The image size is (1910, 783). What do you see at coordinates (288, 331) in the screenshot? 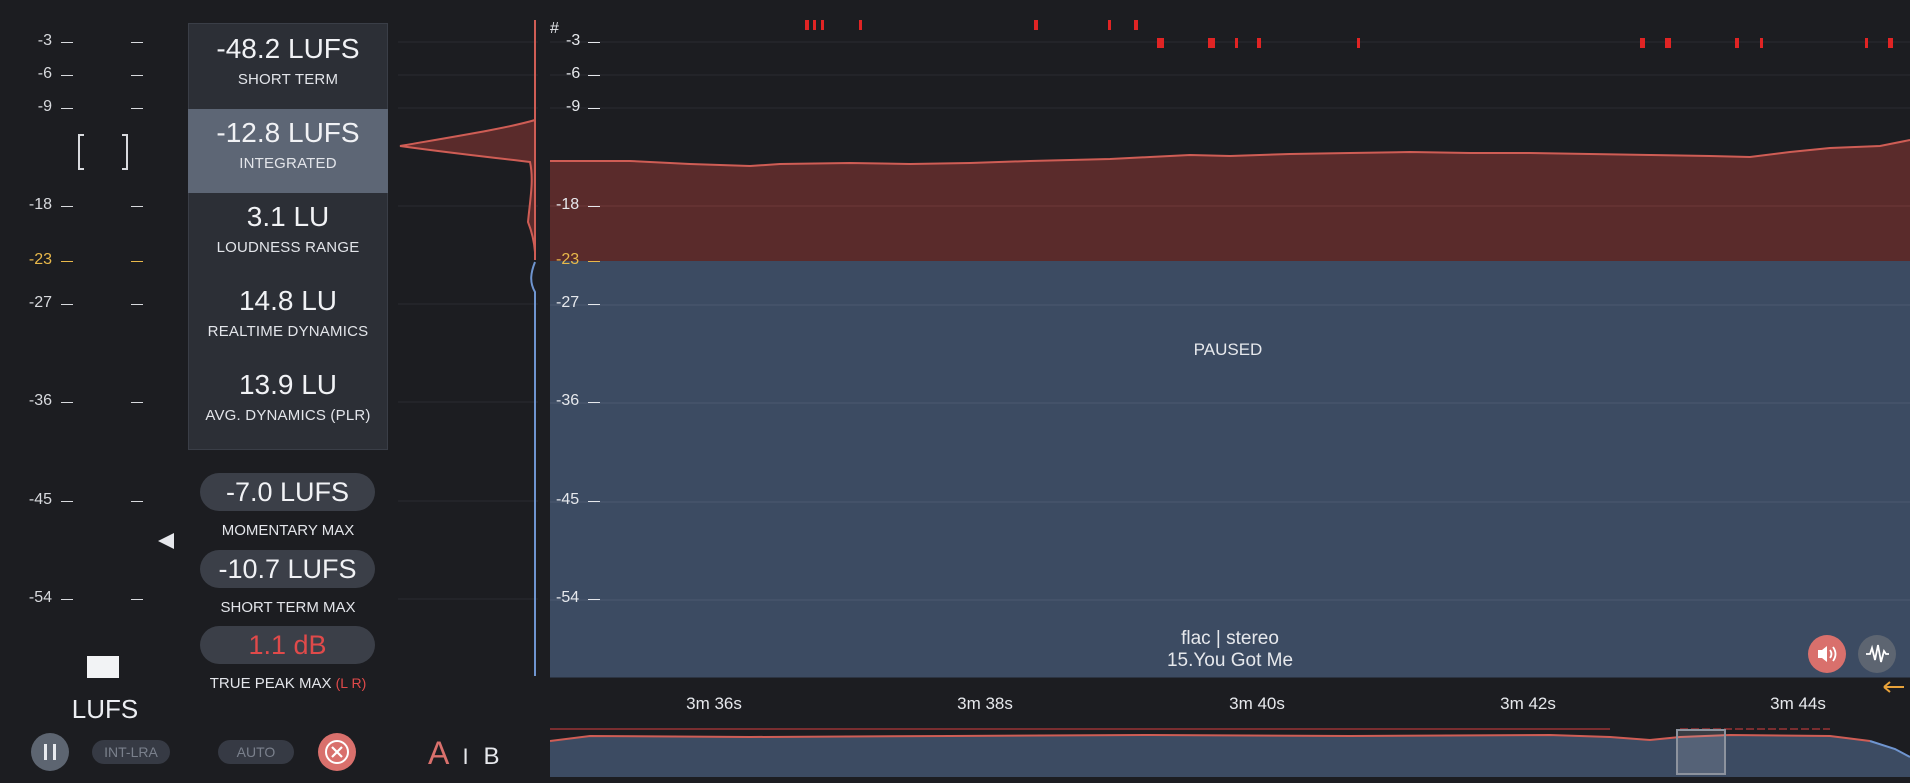
I see `stat-label: REALTIME DYNAMICS` at bounding box center [288, 331].